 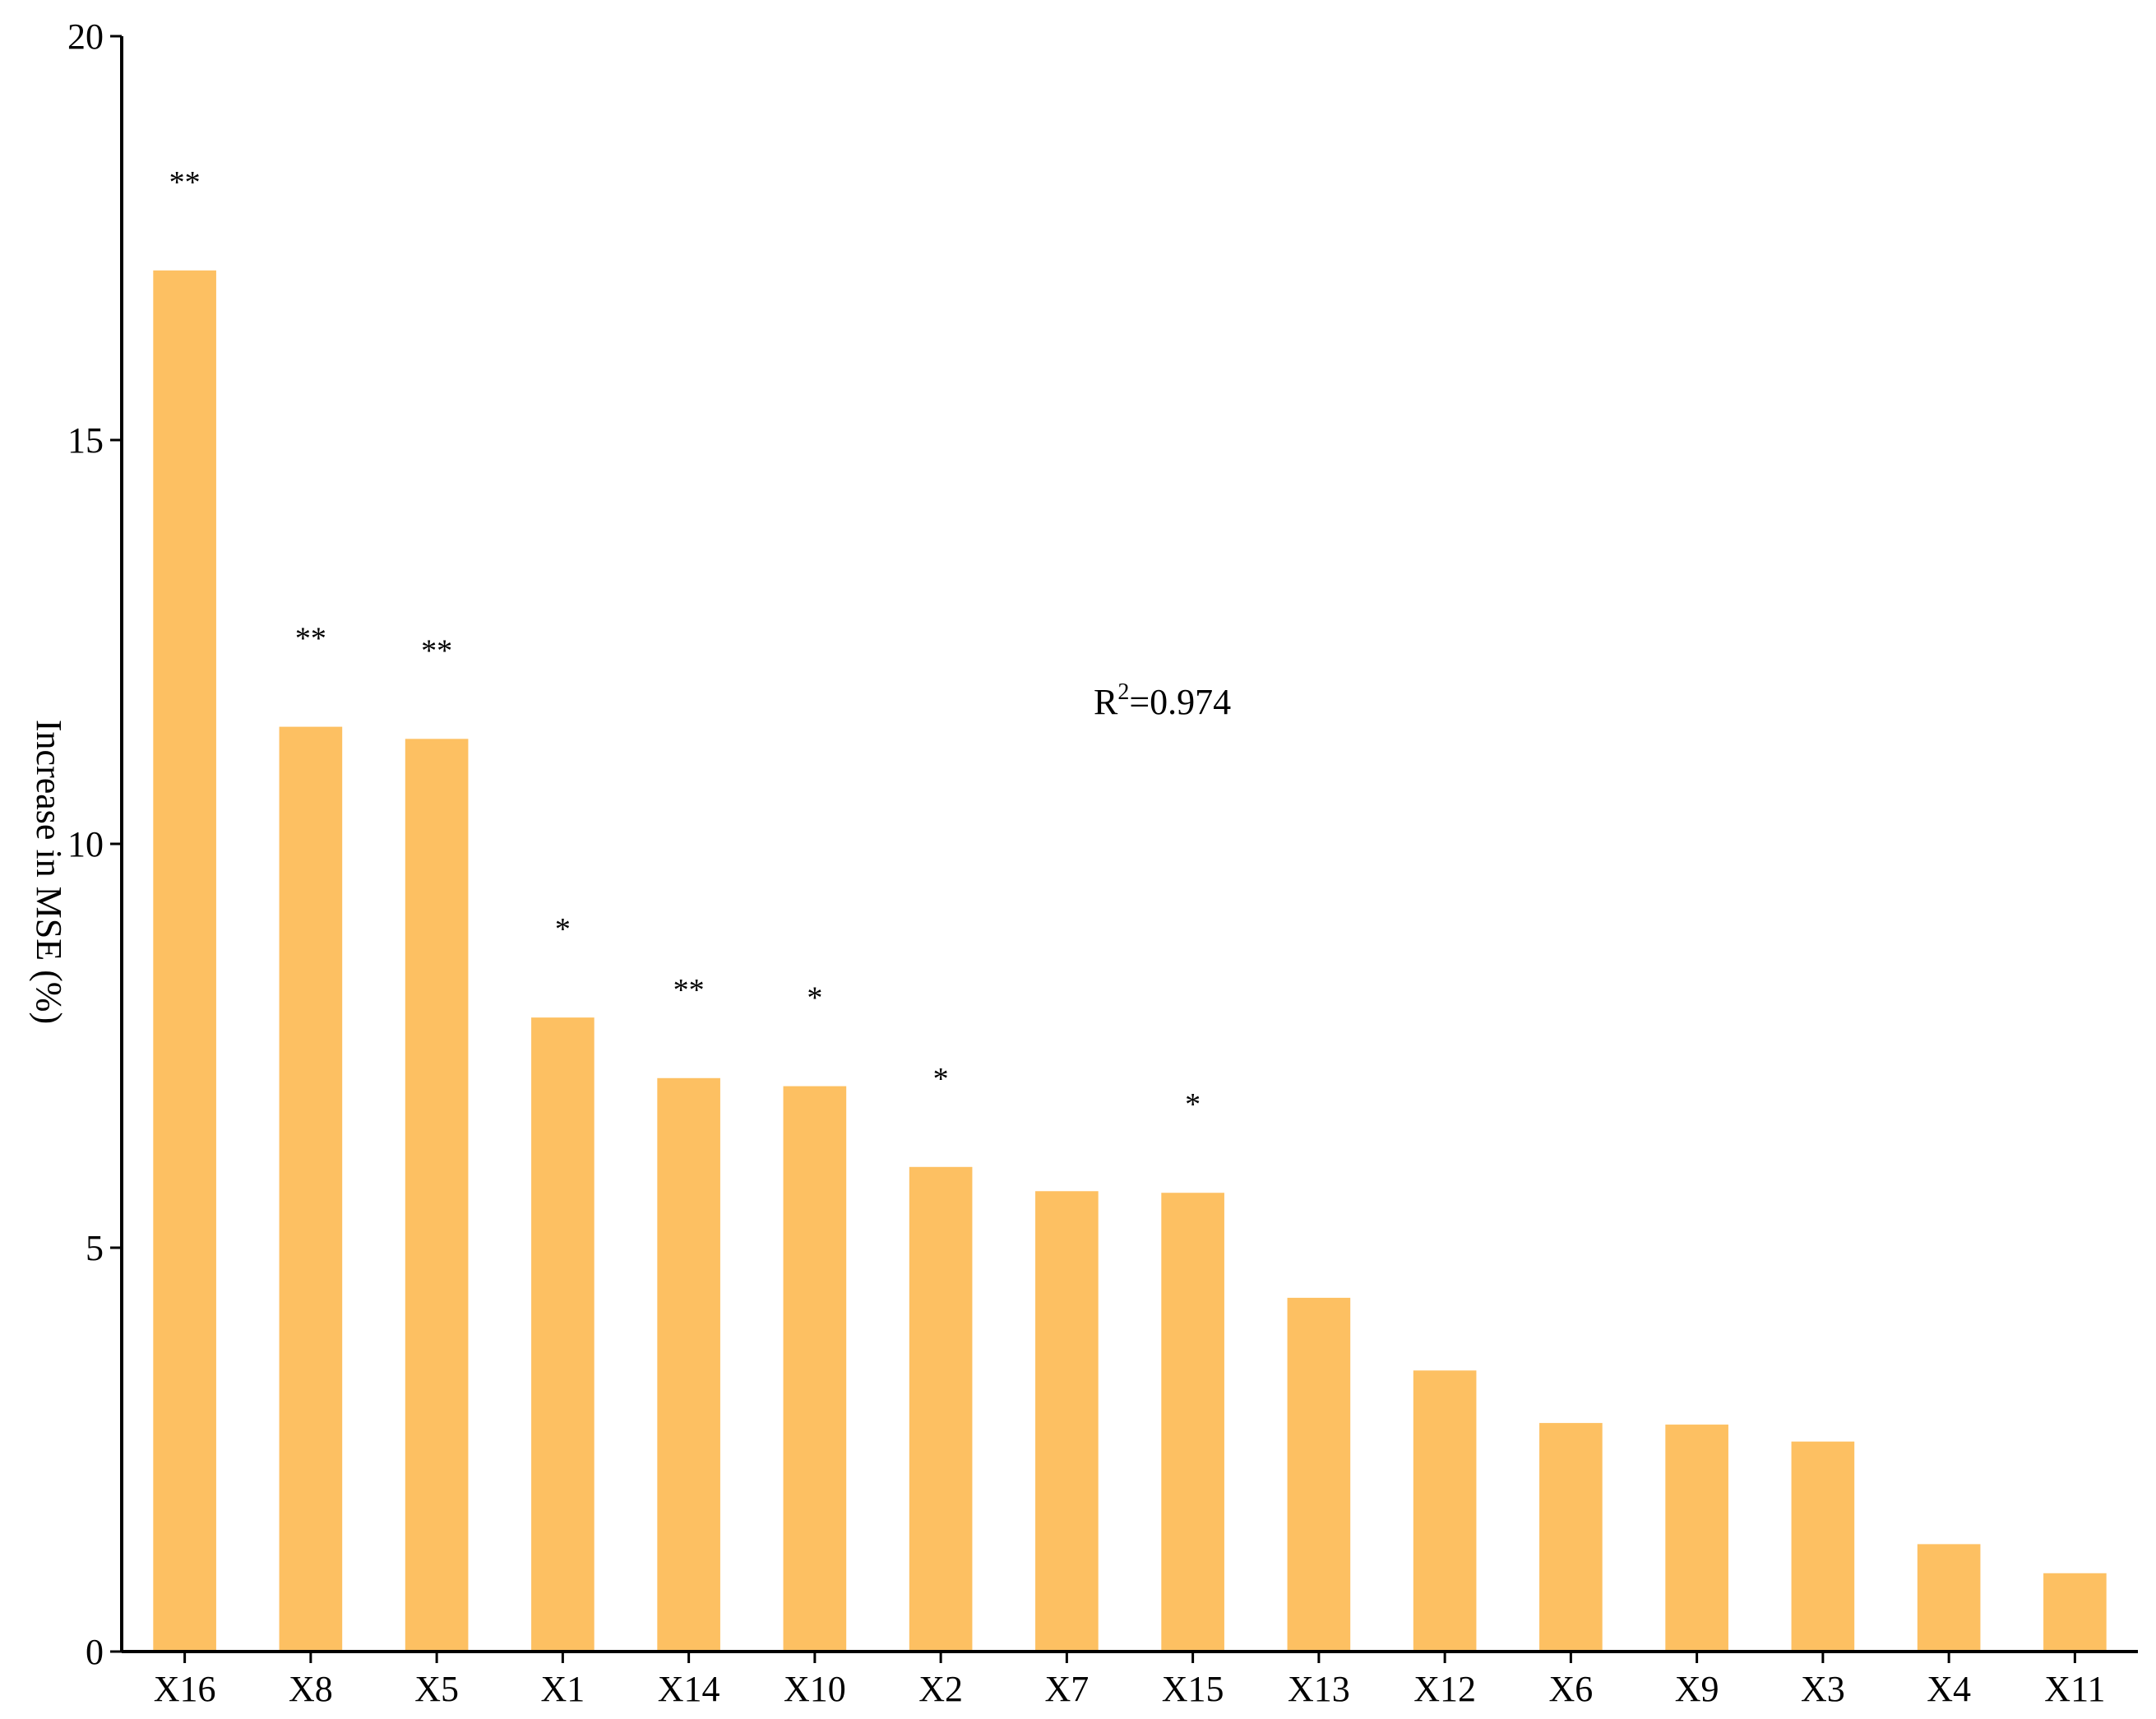 I want to click on significance-mark-x1: *, so click(x=563, y=929).